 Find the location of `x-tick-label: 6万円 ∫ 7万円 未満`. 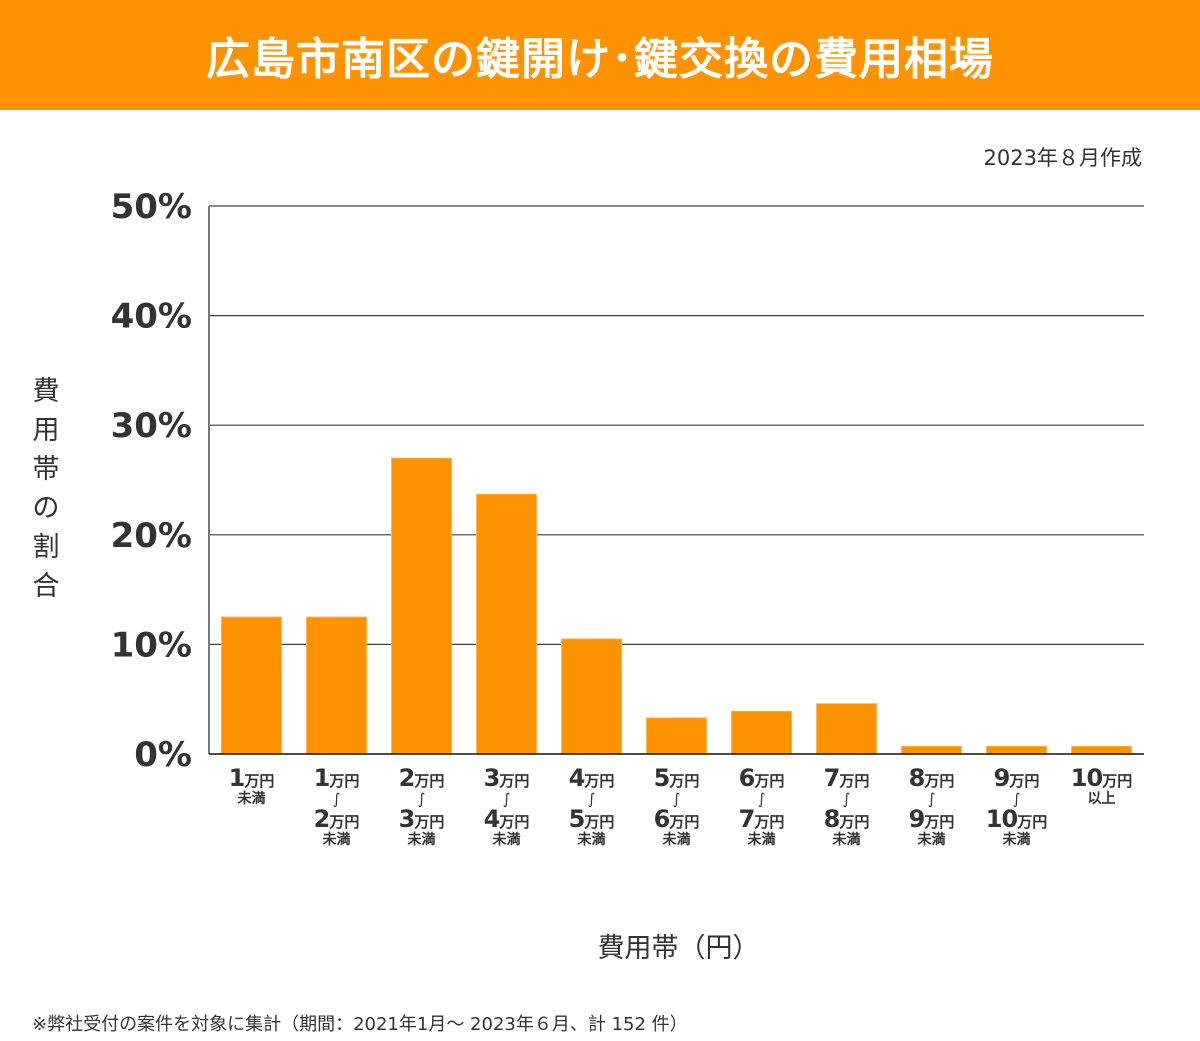

x-tick-label: 6万円 ∫ 7万円 未満 is located at coordinates (761, 806).